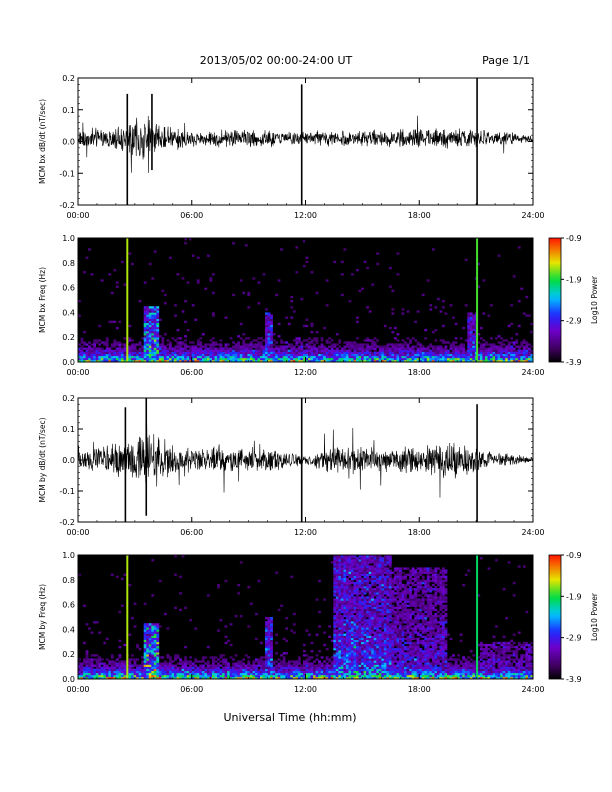  I want to click on y-axis-label: MCM bx Freq (Hz), so click(42, 300).